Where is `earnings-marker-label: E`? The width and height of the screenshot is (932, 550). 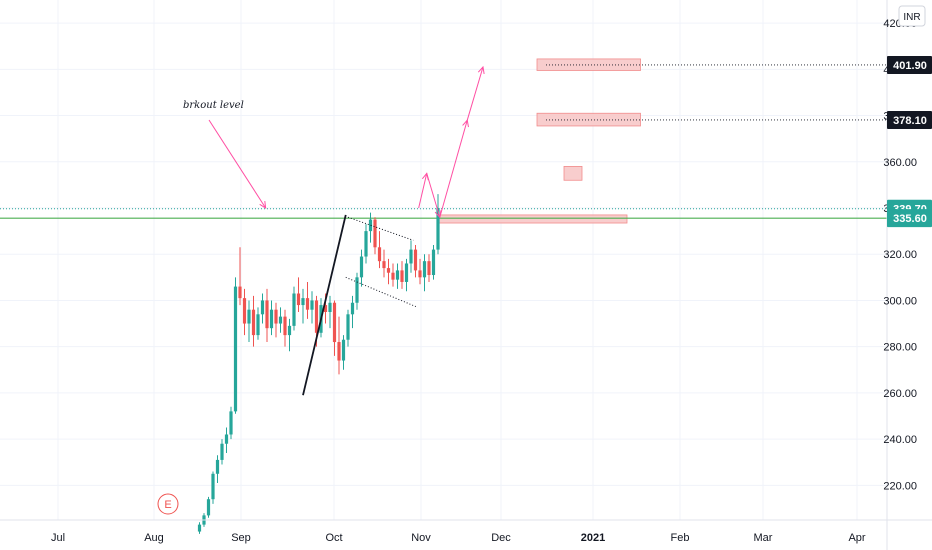
earnings-marker-label: E is located at coordinates (167, 505).